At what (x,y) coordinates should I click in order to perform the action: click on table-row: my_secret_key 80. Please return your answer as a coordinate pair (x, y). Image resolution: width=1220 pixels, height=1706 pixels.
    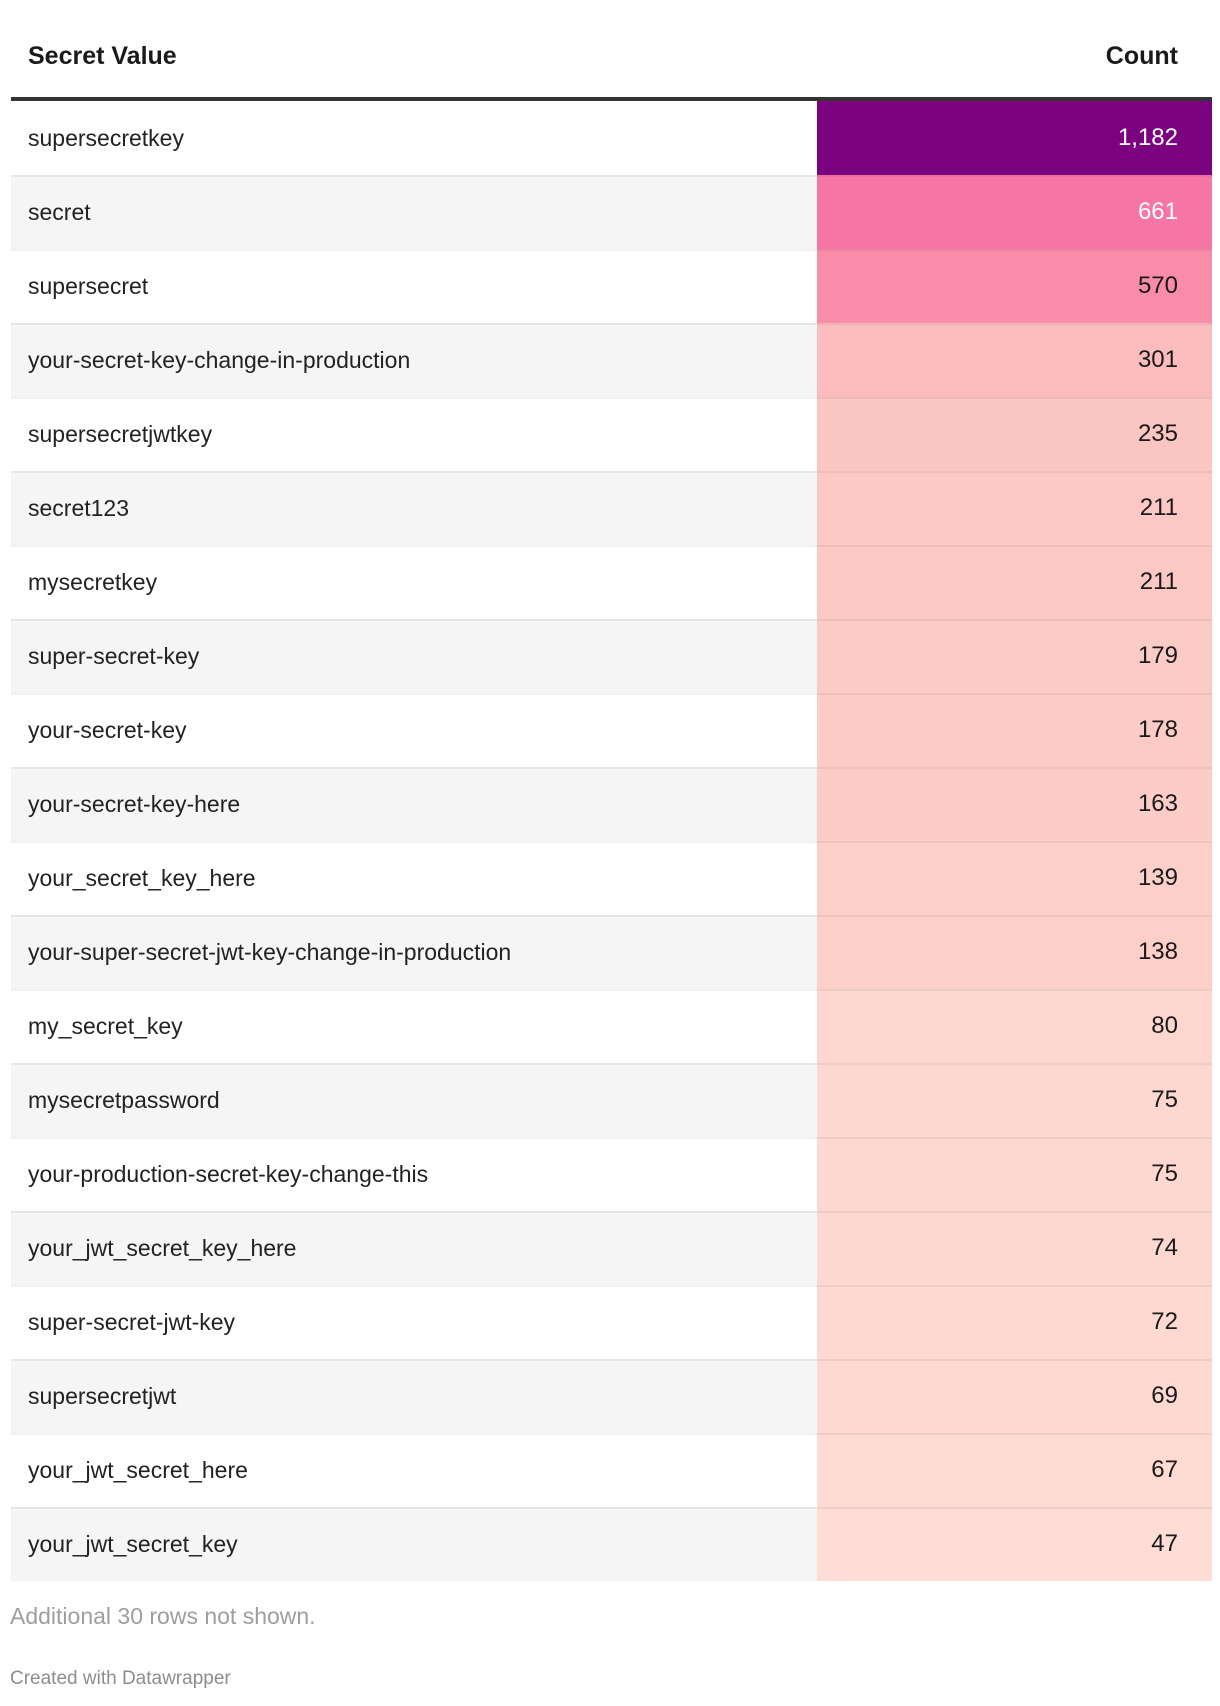
    Looking at the image, I should click on (611, 1026).